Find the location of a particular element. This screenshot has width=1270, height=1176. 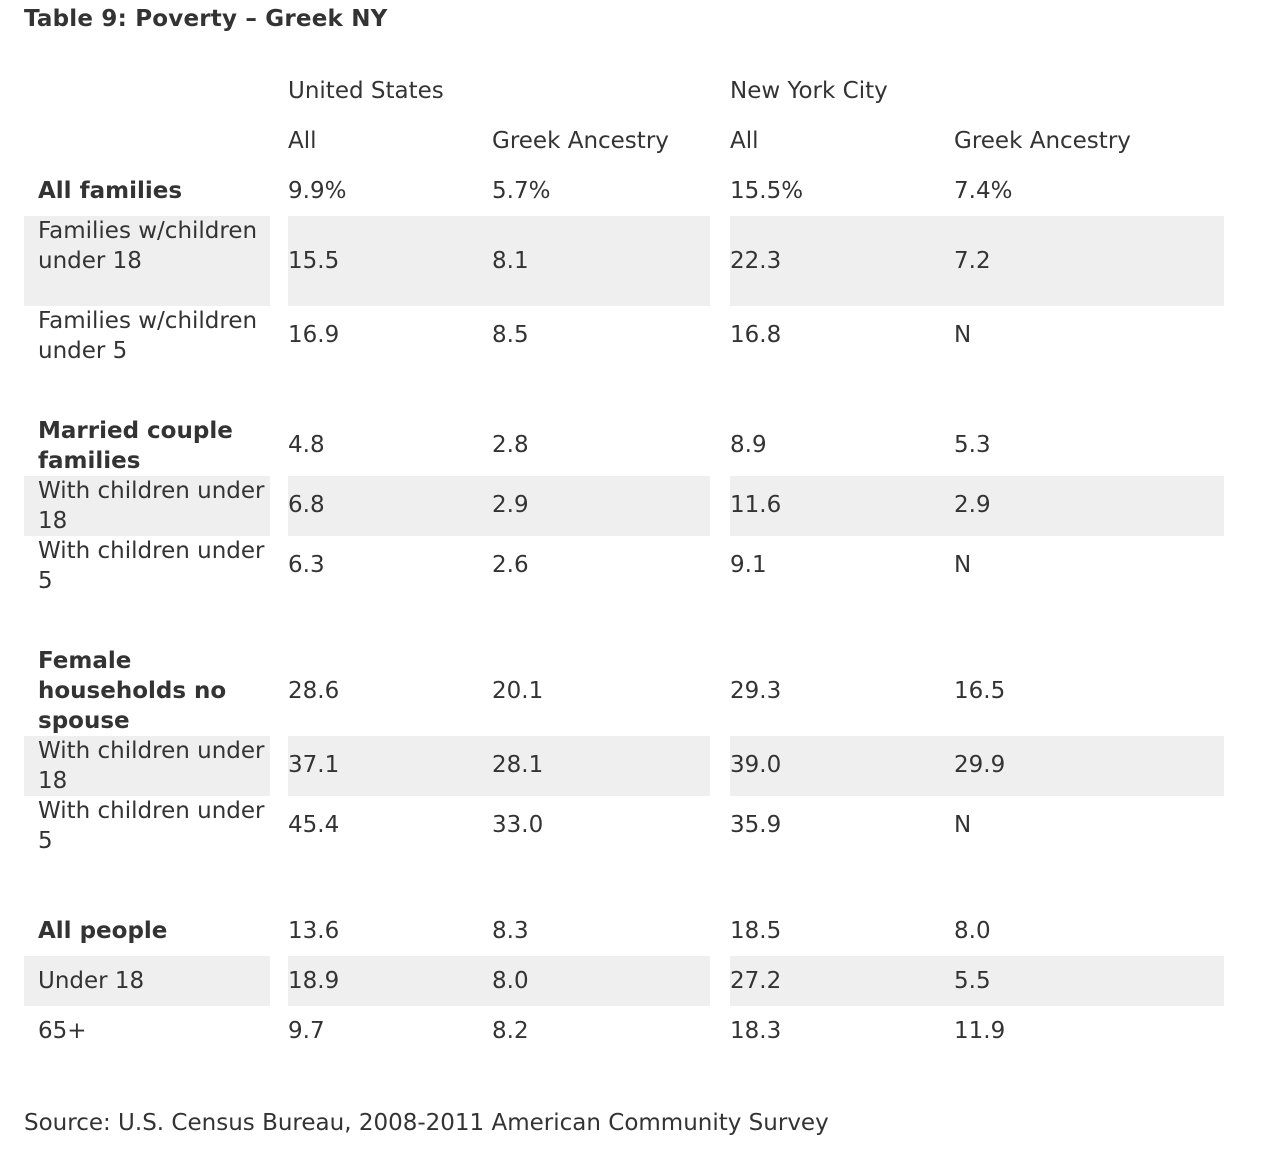

table-cell: 45.4 is located at coordinates (314, 825).